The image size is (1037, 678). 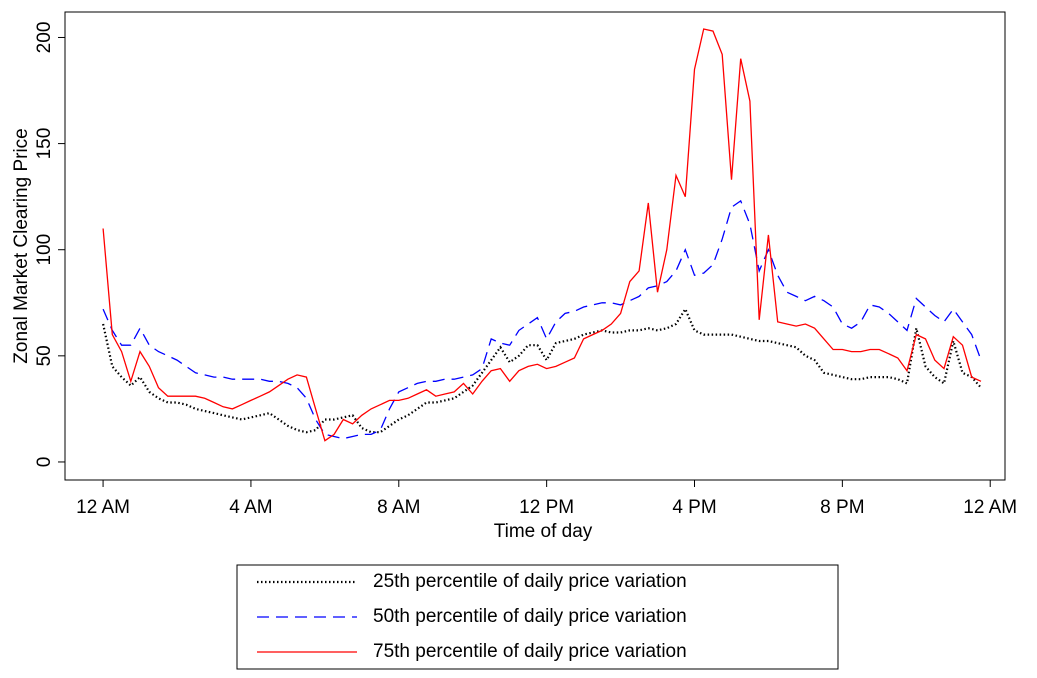 I want to click on y-tick-label: 150, so click(x=44, y=144).